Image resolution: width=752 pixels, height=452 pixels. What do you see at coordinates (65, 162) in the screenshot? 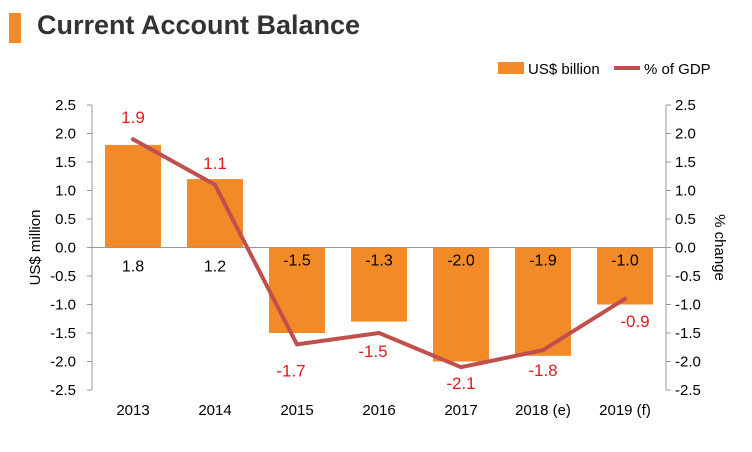
I see `y-tick-label: 1.5` at bounding box center [65, 162].